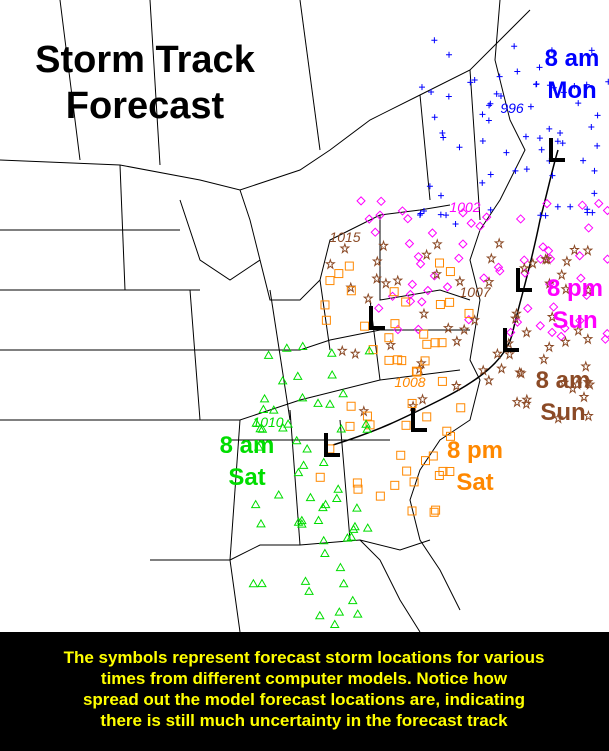  I want to click on pressure-label: 1008, so click(409, 382).